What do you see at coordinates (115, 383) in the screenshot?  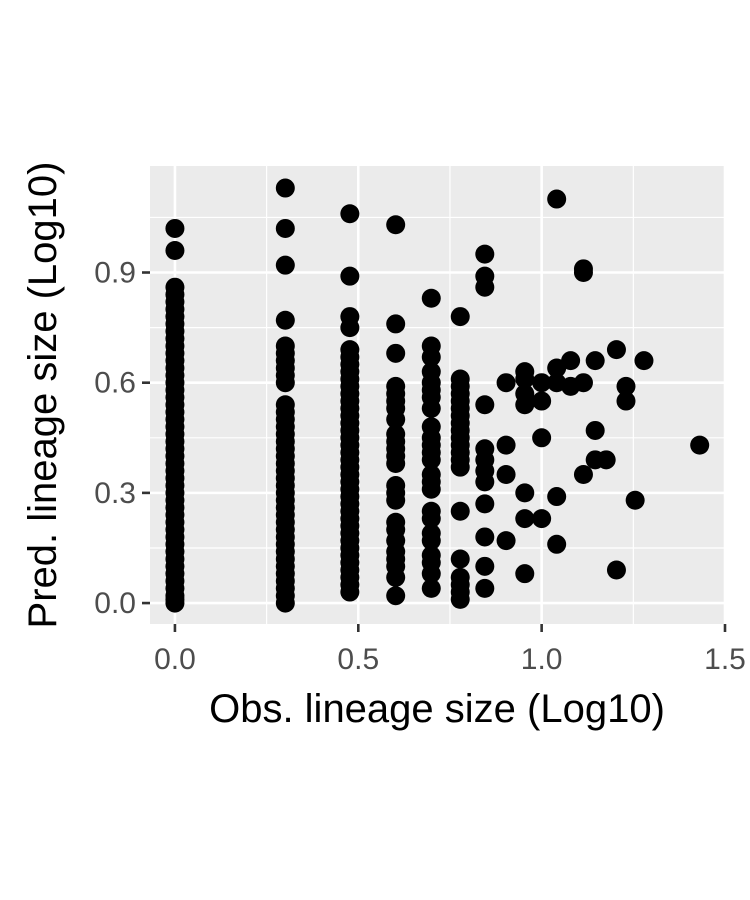 I see `y-tick-label: 0.6` at bounding box center [115, 383].